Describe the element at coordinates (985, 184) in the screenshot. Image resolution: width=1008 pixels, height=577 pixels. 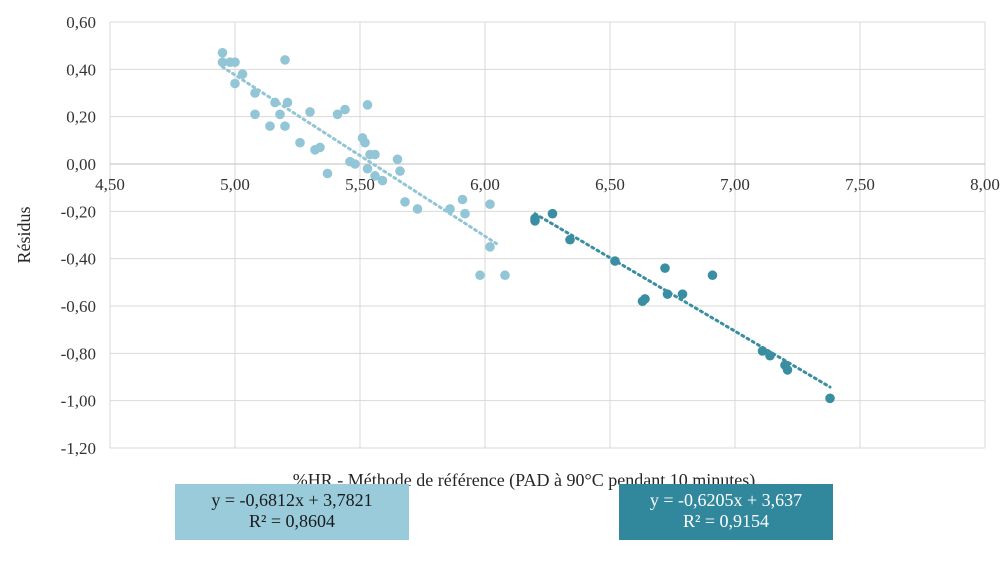
I see `x-tick-label: 8,00` at that location.